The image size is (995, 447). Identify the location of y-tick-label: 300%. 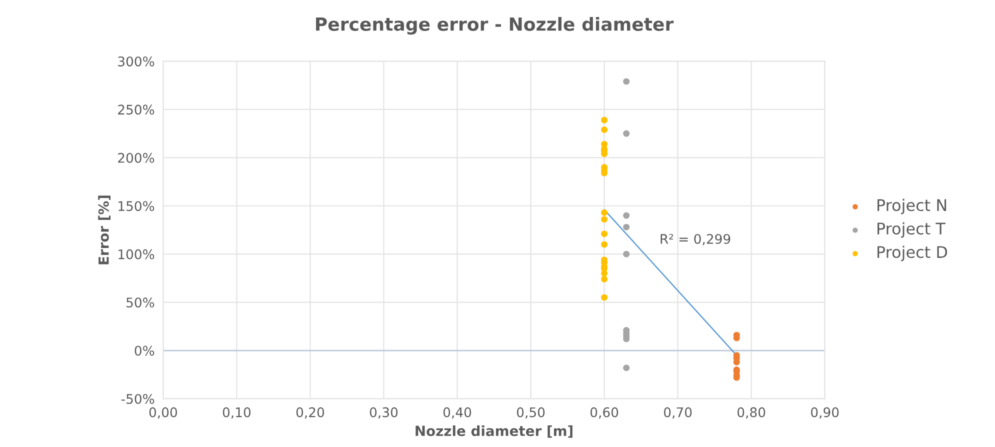
(136, 61).